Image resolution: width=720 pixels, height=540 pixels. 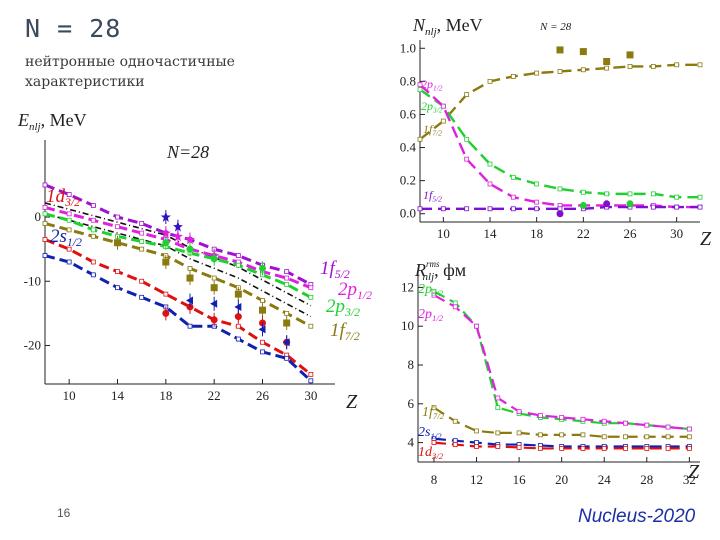 What do you see at coordinates (583, 205) in the screenshot?
I see `occupancies-exp-2pexp` at bounding box center [583, 205].